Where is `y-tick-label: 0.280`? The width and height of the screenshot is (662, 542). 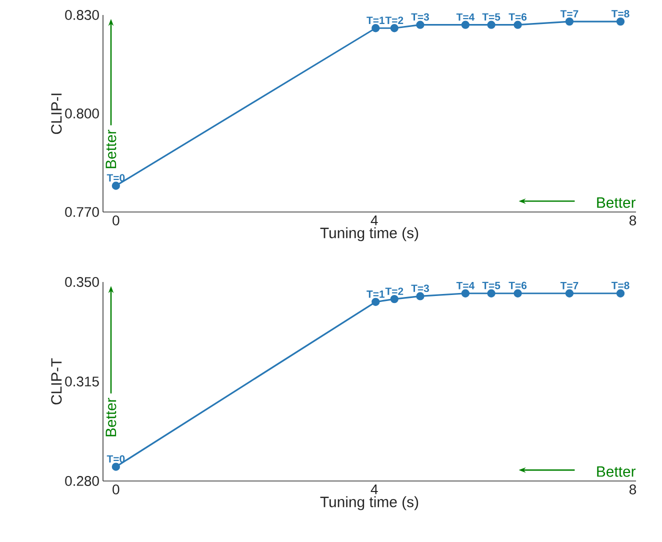
y-tick-label: 0.280 is located at coordinates (82, 481).